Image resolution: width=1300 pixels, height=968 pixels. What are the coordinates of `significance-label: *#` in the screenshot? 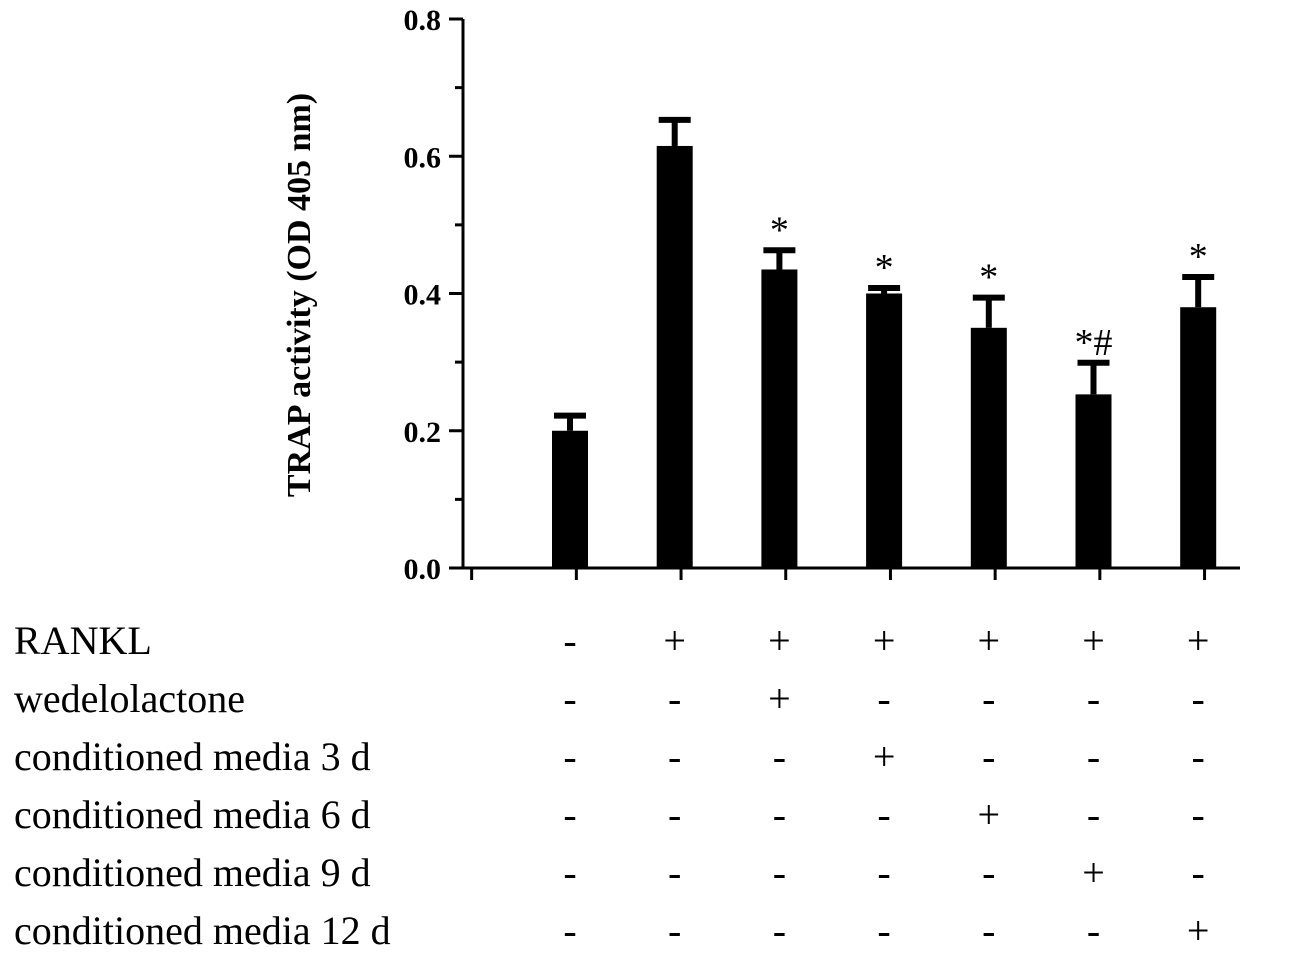 It's located at (1094, 343).